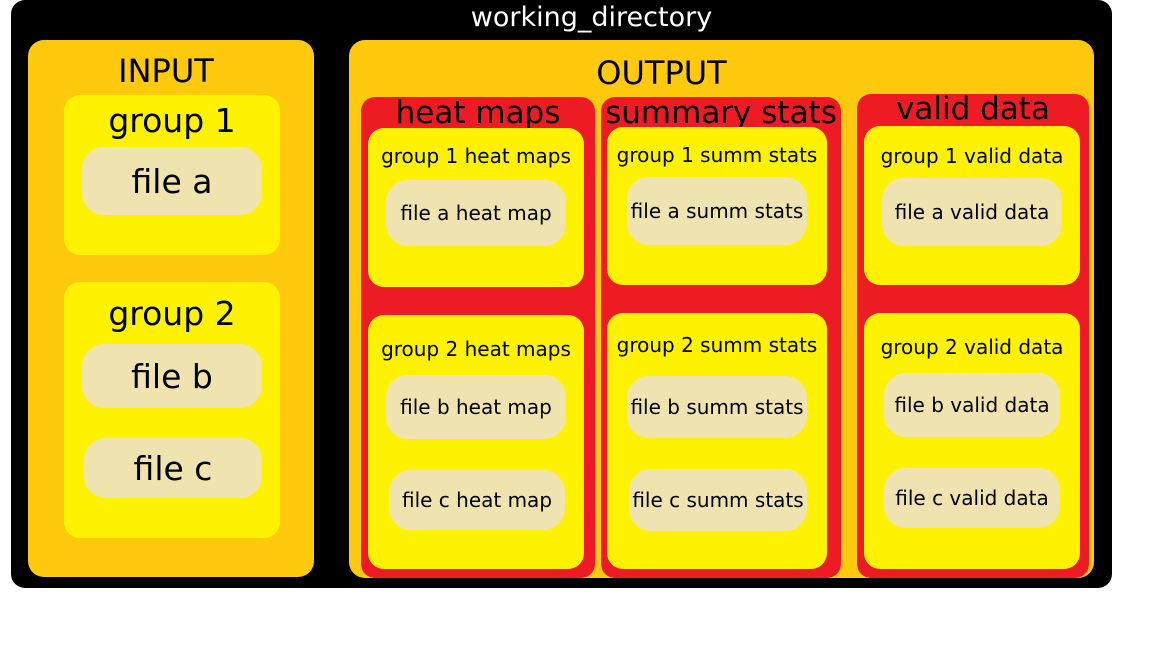  Describe the element at coordinates (476, 213) in the screenshot. I see `file-a-heat-map: file a heat map` at that location.